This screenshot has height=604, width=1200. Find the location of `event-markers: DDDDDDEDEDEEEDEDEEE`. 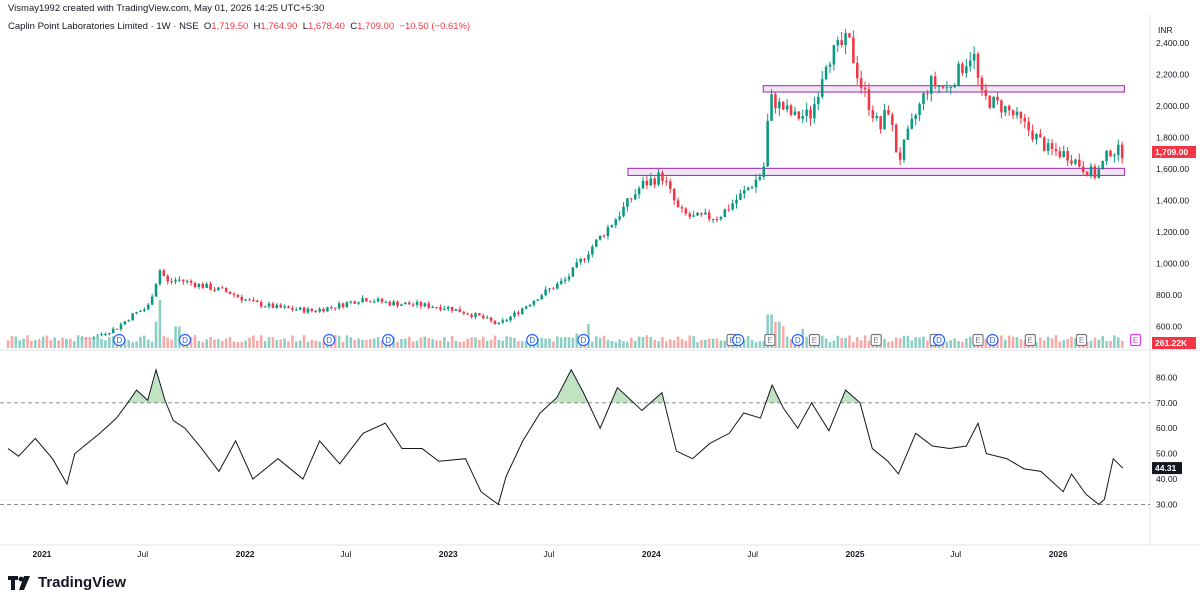

event-markers: DDDDDDEDEDEEEDEDEEE is located at coordinates (627, 340).